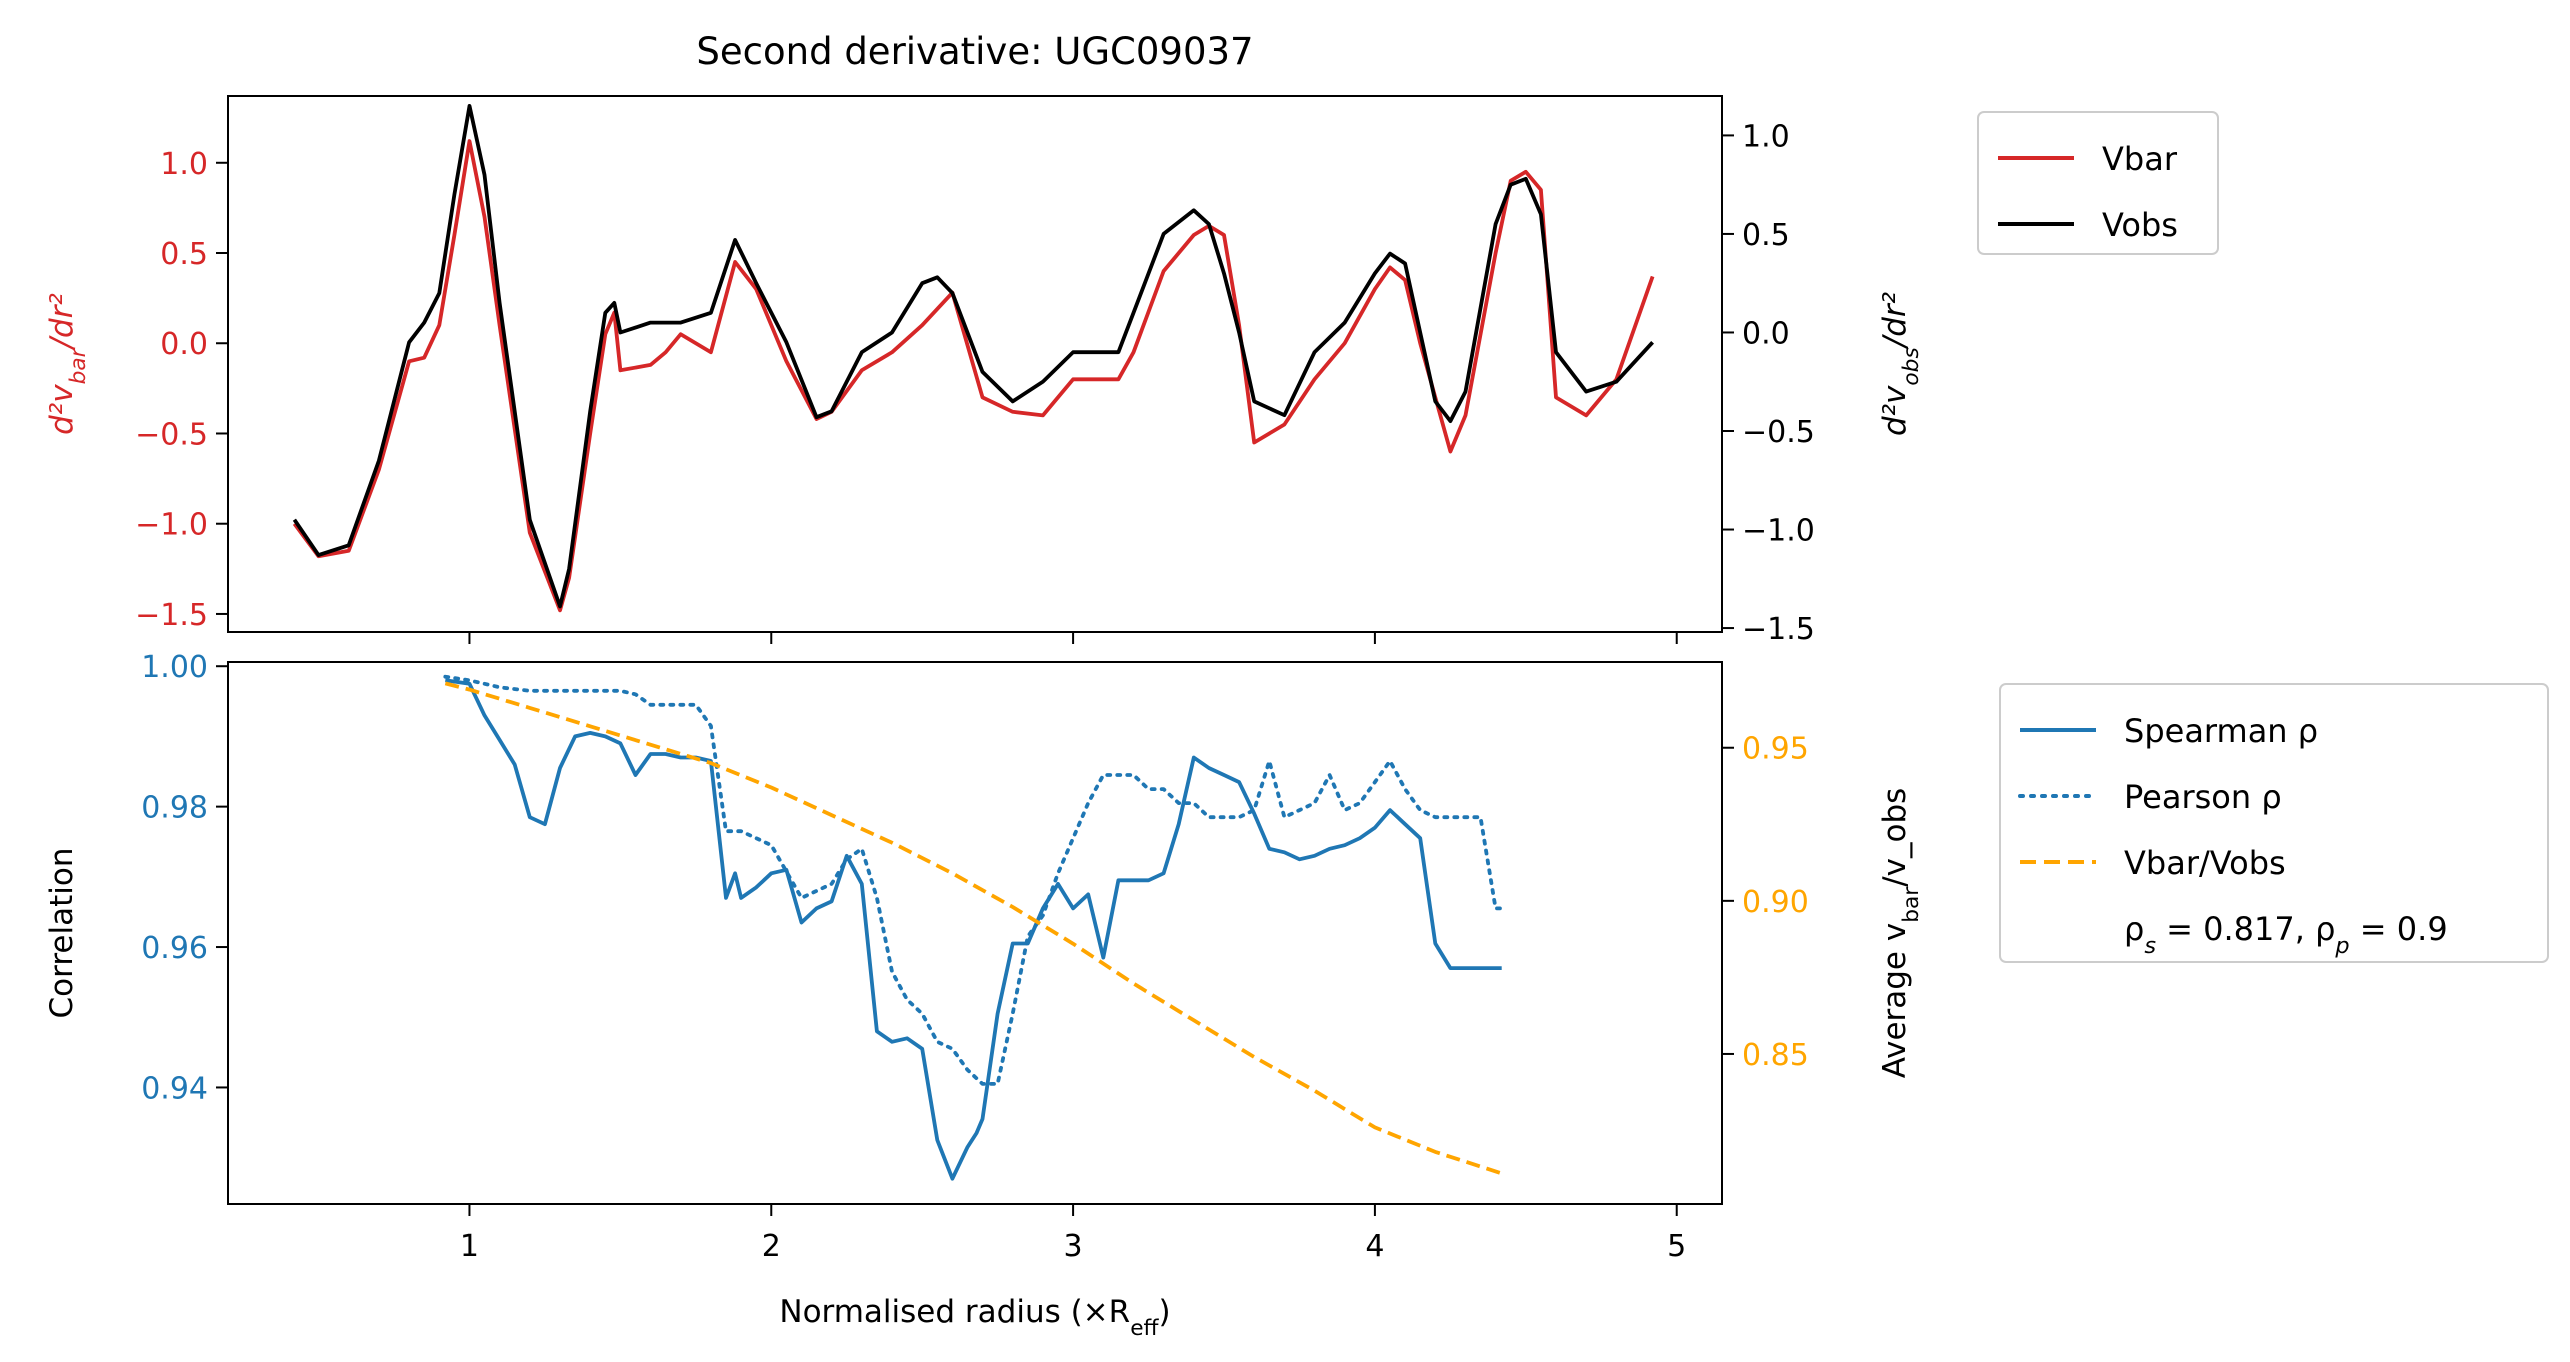 The height and width of the screenshot is (1362, 2570). Describe the element at coordinates (174, 808) in the screenshot. I see `left-tick-label: 0.98` at that location.